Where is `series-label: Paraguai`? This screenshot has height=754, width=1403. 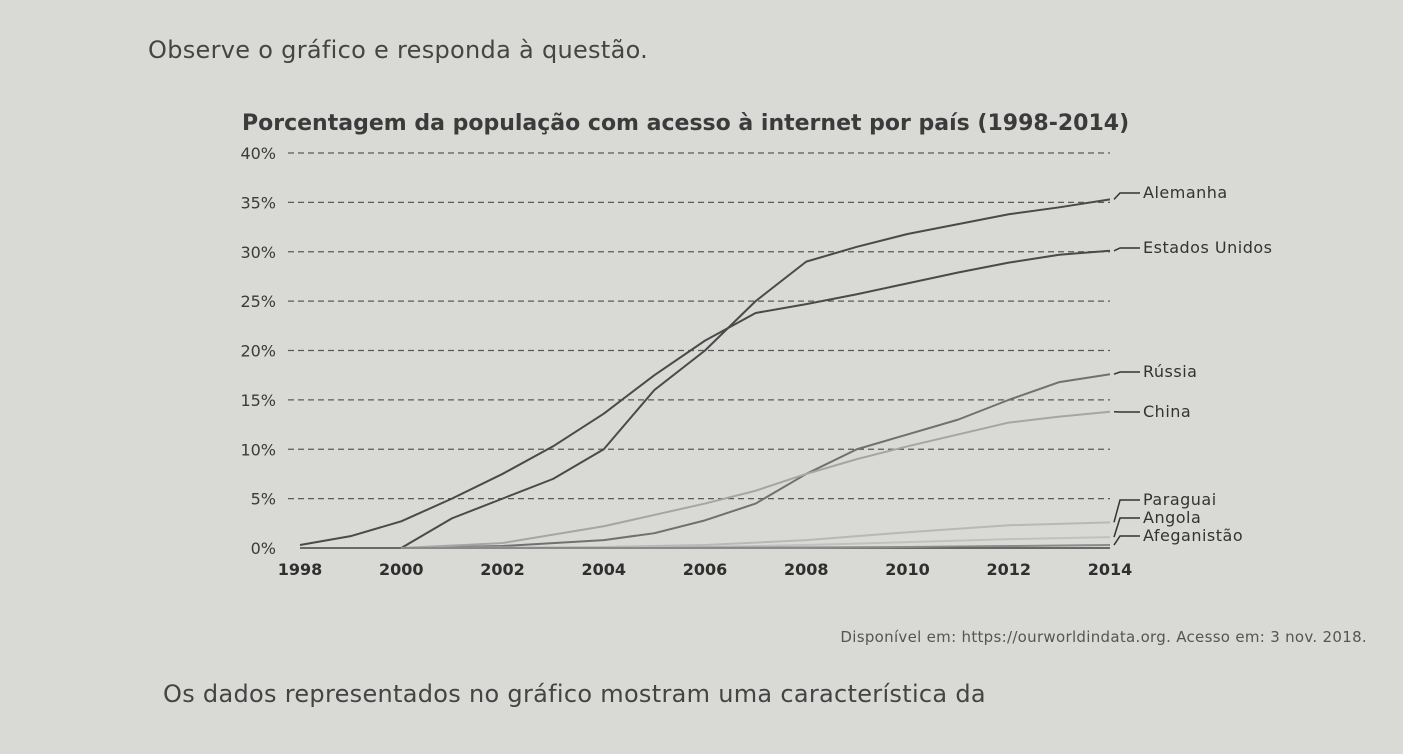
series-label: Paraguai is located at coordinates (1180, 499).